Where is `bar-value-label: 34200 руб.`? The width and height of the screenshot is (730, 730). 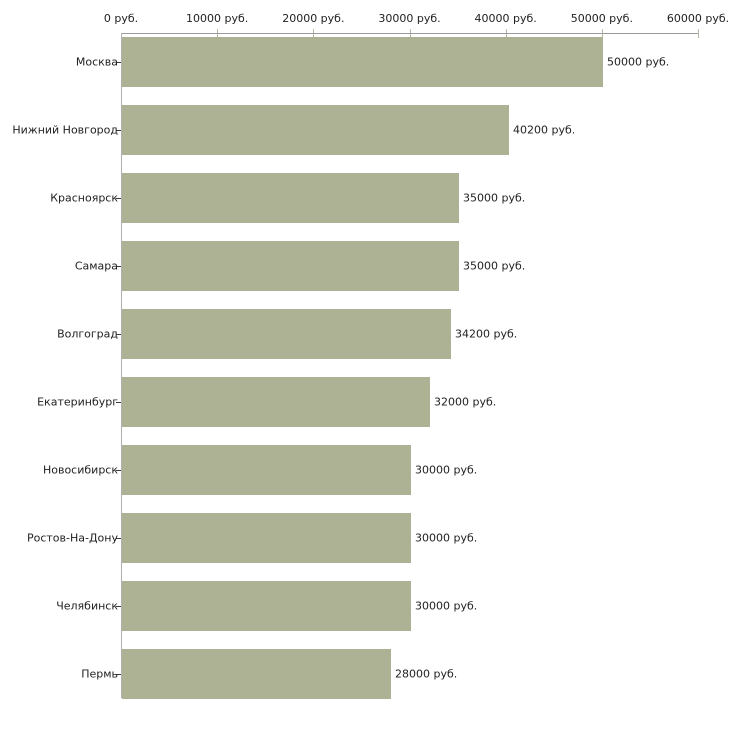
bar-value-label: 34200 руб. is located at coordinates (486, 334).